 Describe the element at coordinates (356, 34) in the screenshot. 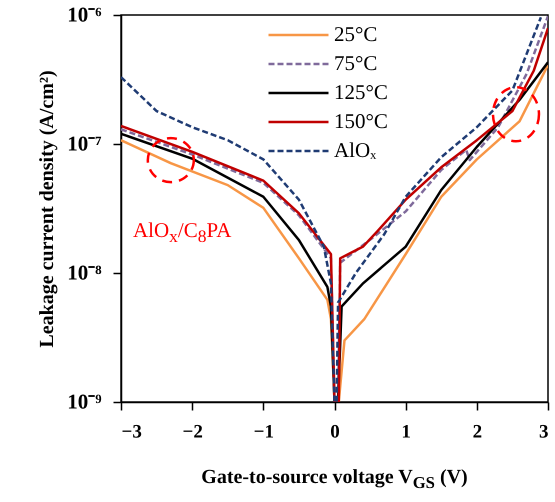

I see `legend-label: 25°C` at that location.